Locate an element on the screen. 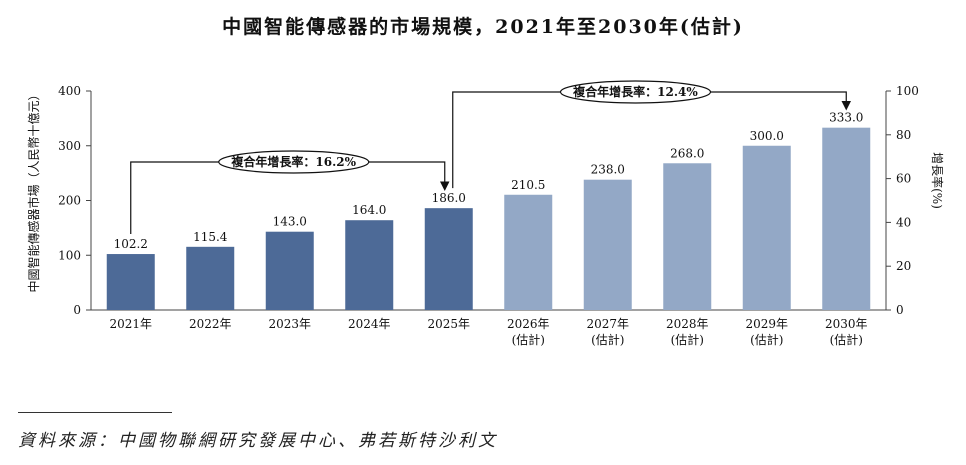 The image size is (966, 465). cagr-label: 複合年增長率：12.4% is located at coordinates (635, 91).